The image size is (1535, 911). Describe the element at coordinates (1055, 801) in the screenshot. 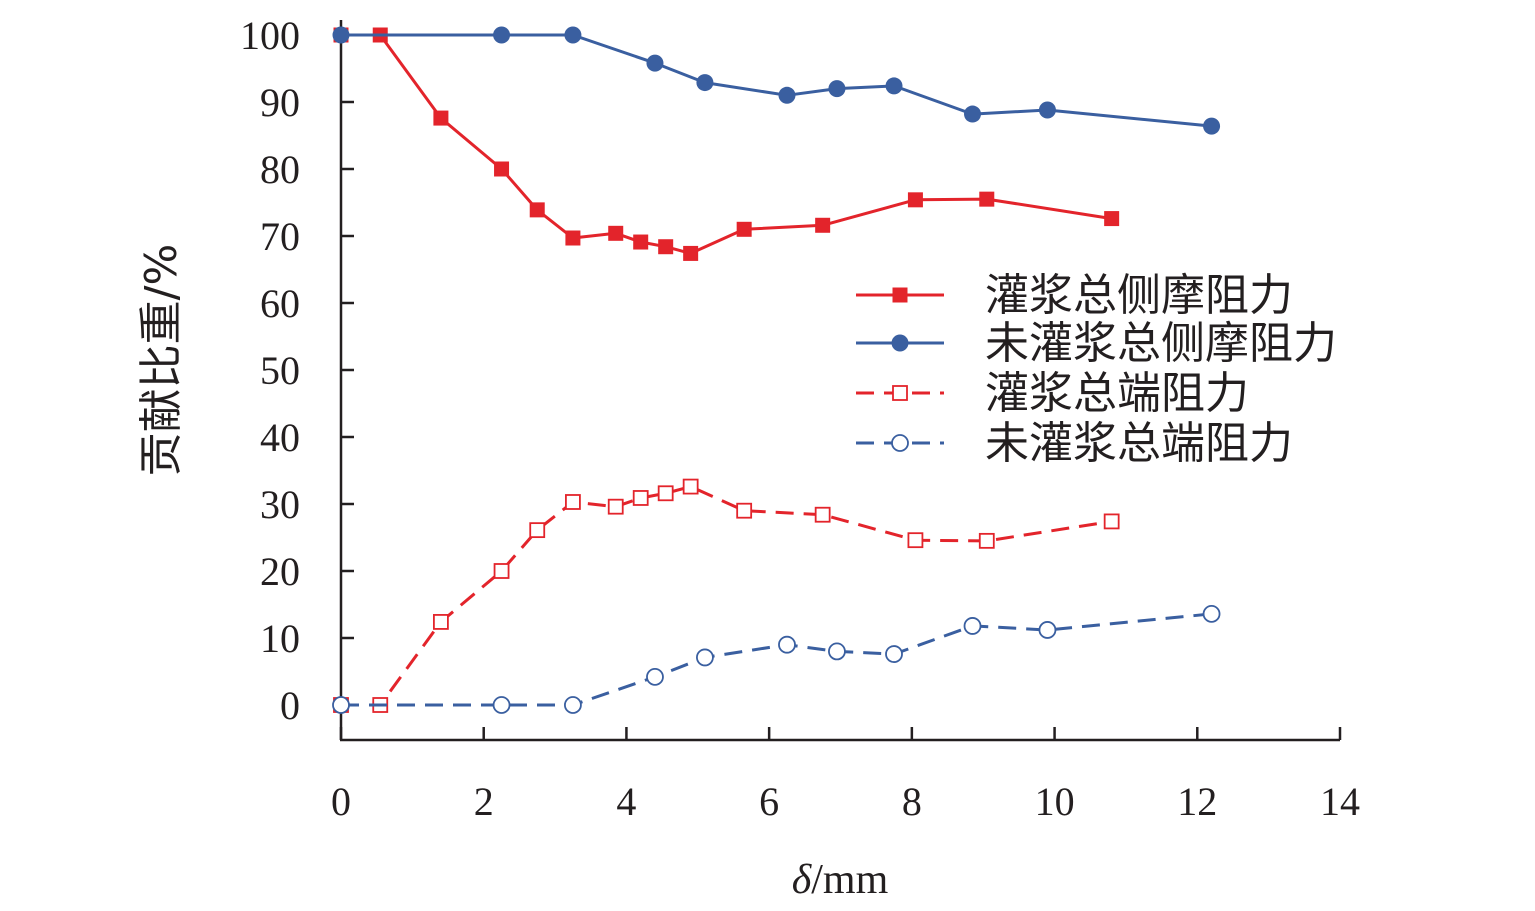

I see `x-tick-label: 10` at that location.